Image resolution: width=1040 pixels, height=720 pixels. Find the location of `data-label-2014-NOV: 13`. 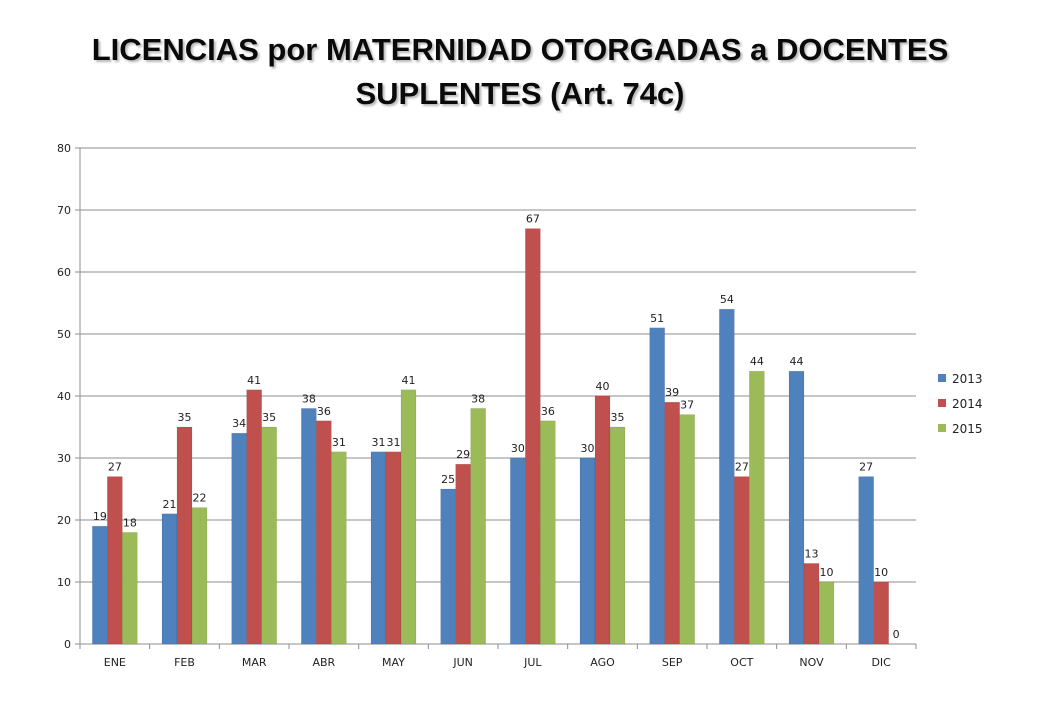

data-label-2014-NOV: 13 is located at coordinates (812, 553).